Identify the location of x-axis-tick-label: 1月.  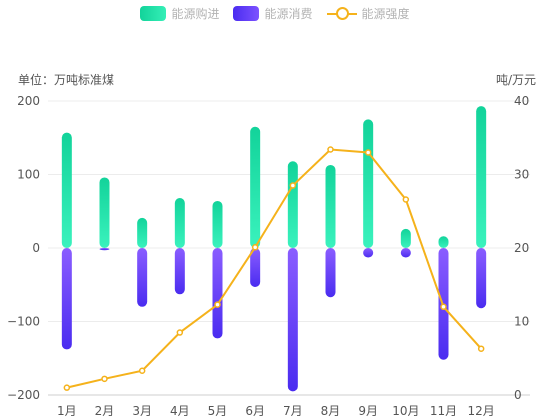
(67, 411).